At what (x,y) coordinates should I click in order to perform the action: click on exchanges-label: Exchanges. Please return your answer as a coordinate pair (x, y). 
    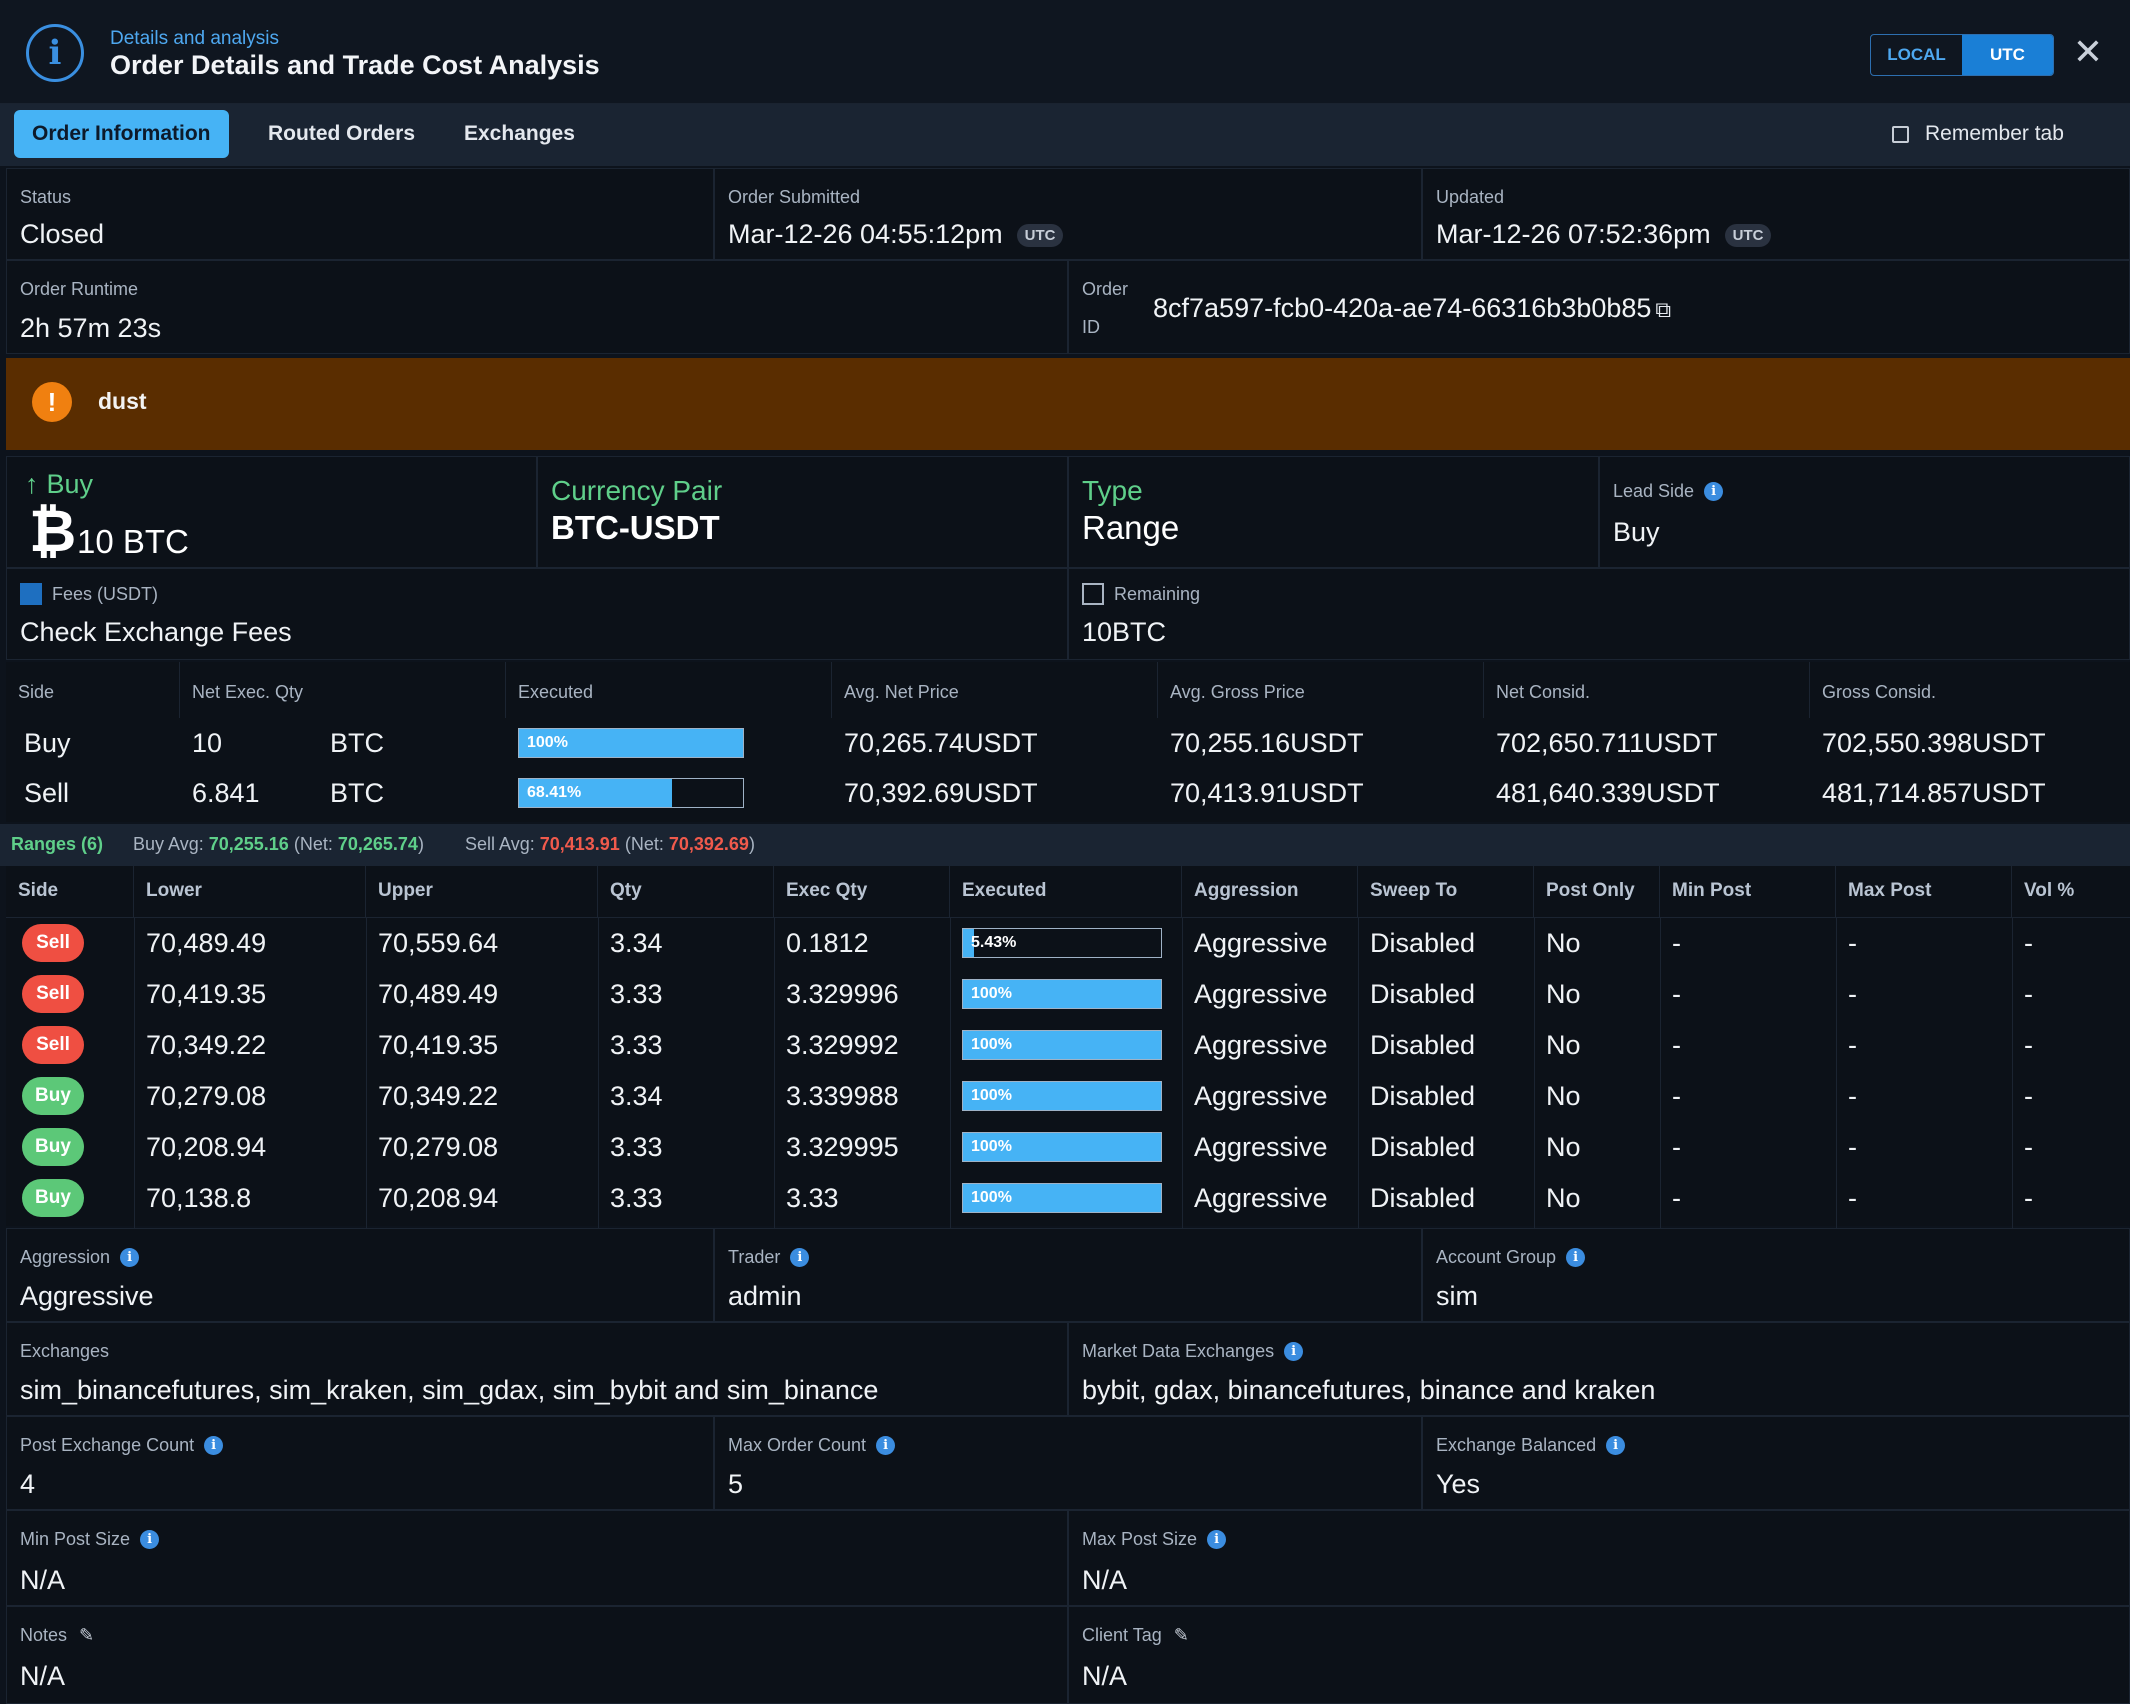
    Looking at the image, I should click on (65, 1351).